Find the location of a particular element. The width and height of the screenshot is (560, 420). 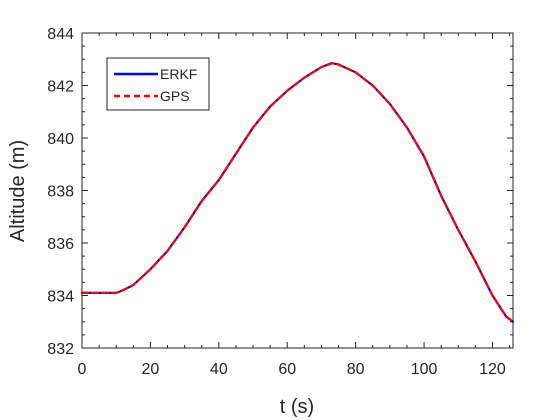

x-tick-label: 60 is located at coordinates (287, 369).